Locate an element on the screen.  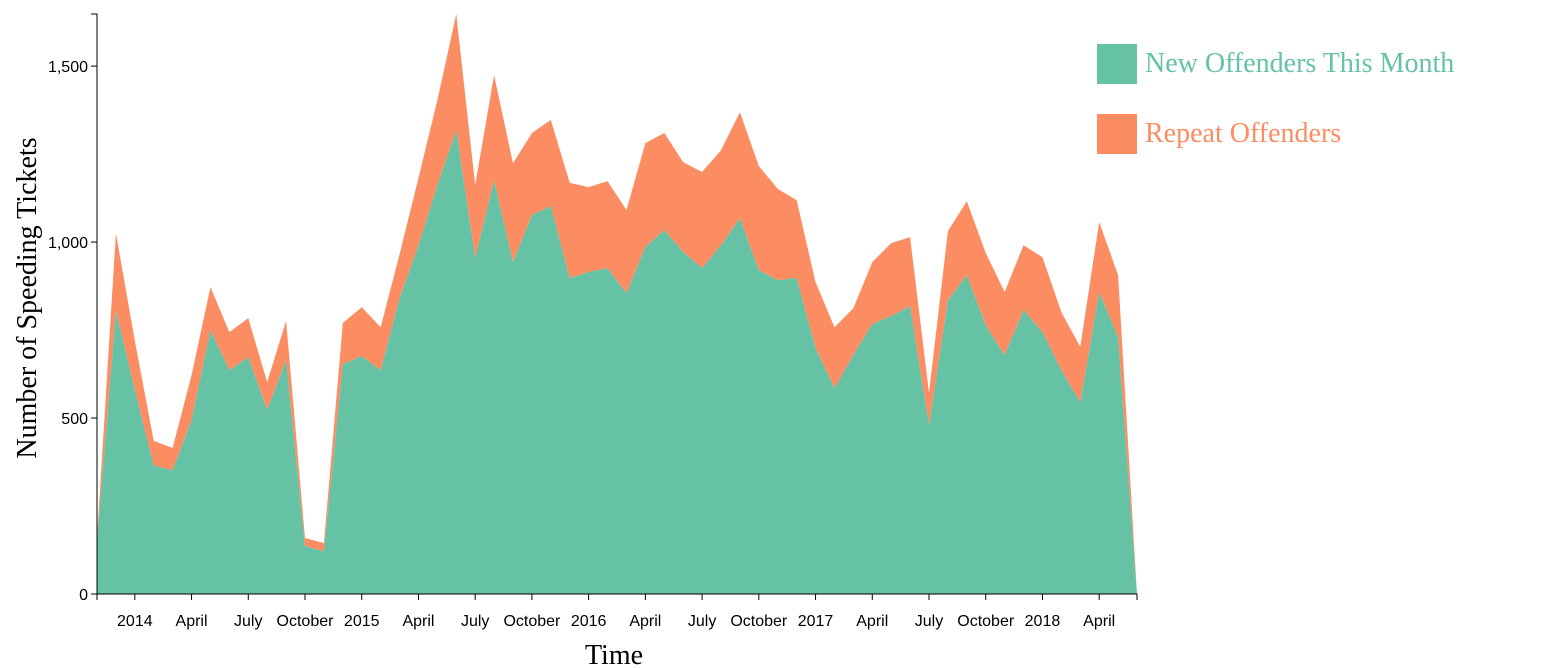
y-tick-label: 0 is located at coordinates (83, 595).